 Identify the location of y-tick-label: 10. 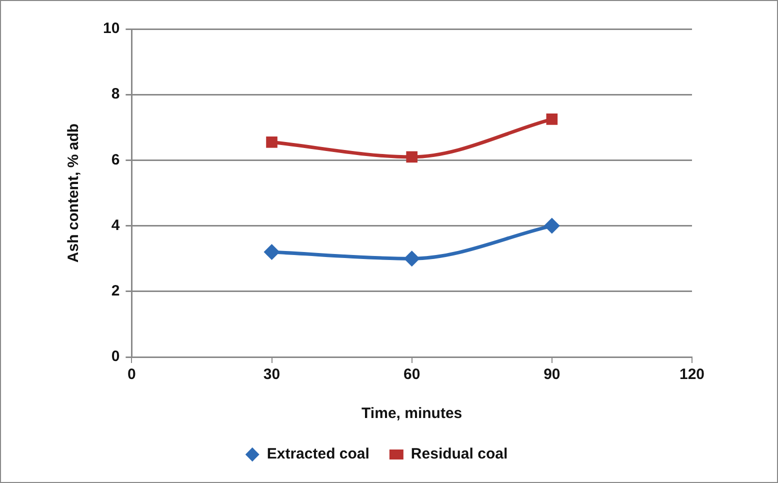
(111, 29).